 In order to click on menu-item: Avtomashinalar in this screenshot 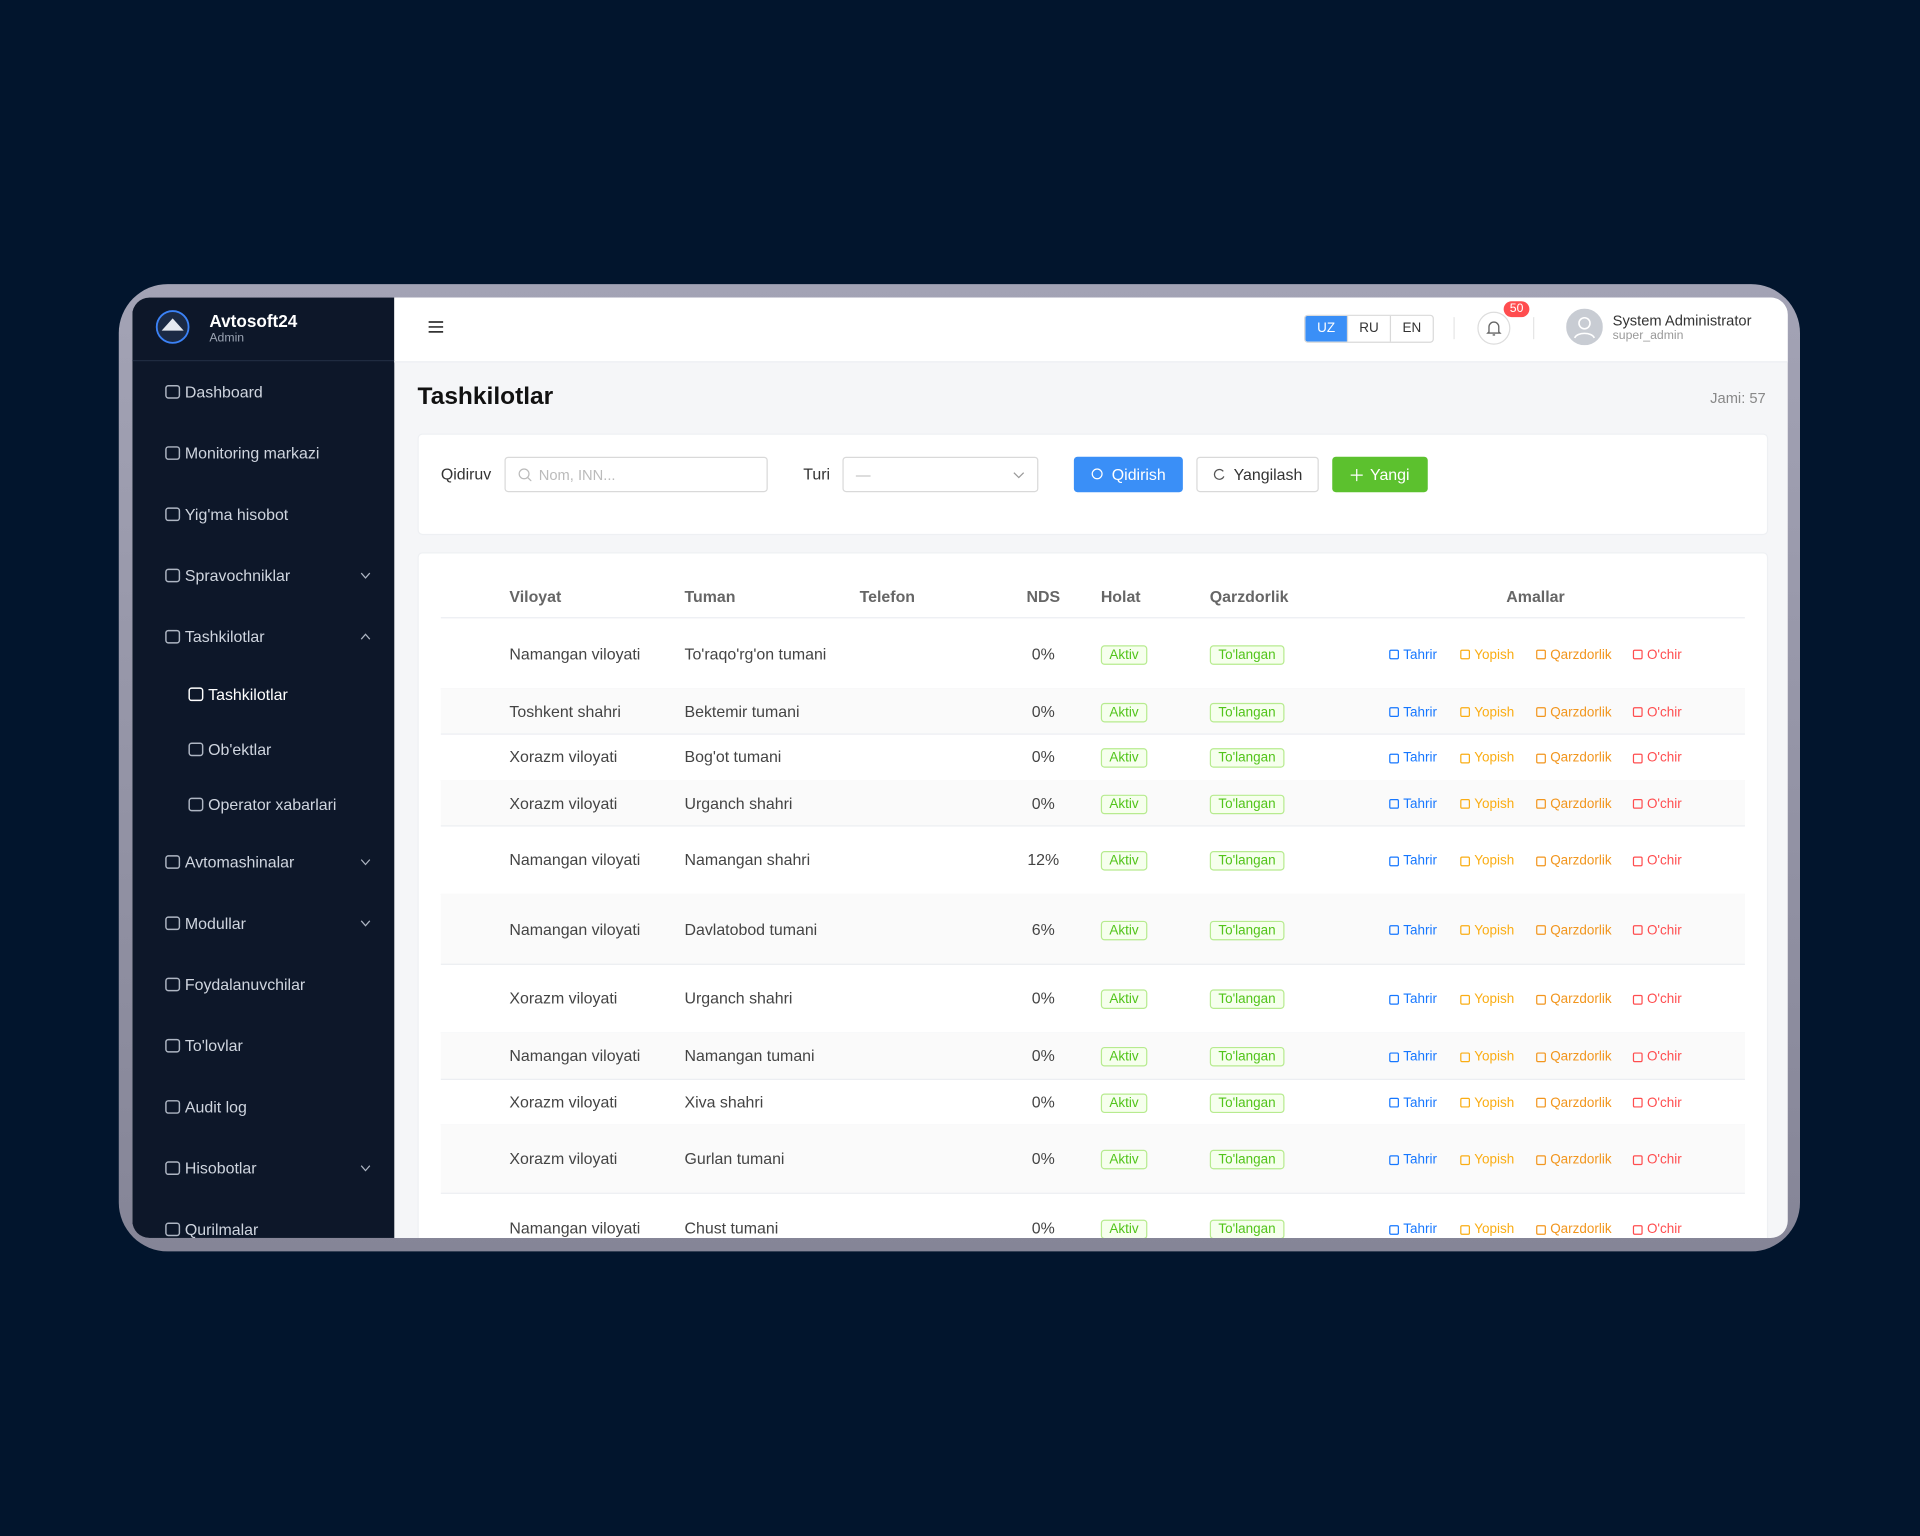, I will do `click(263, 862)`.